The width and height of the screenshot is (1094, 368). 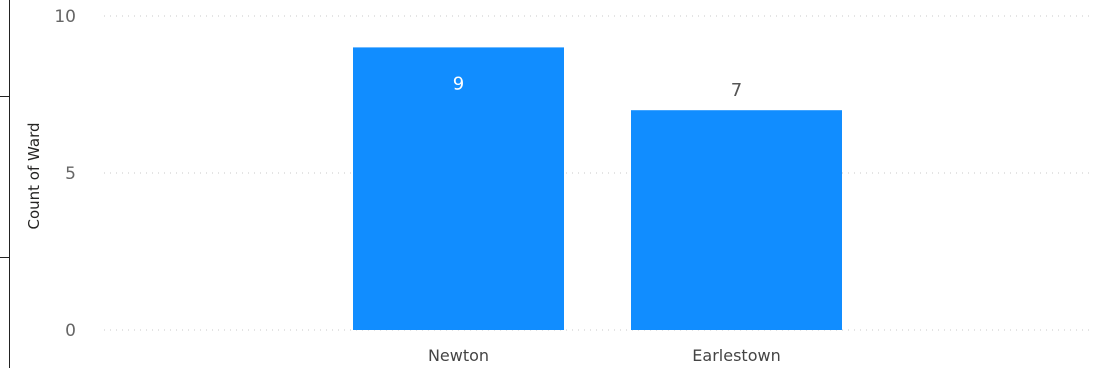 I want to click on bar-earlestown, so click(x=736, y=220).